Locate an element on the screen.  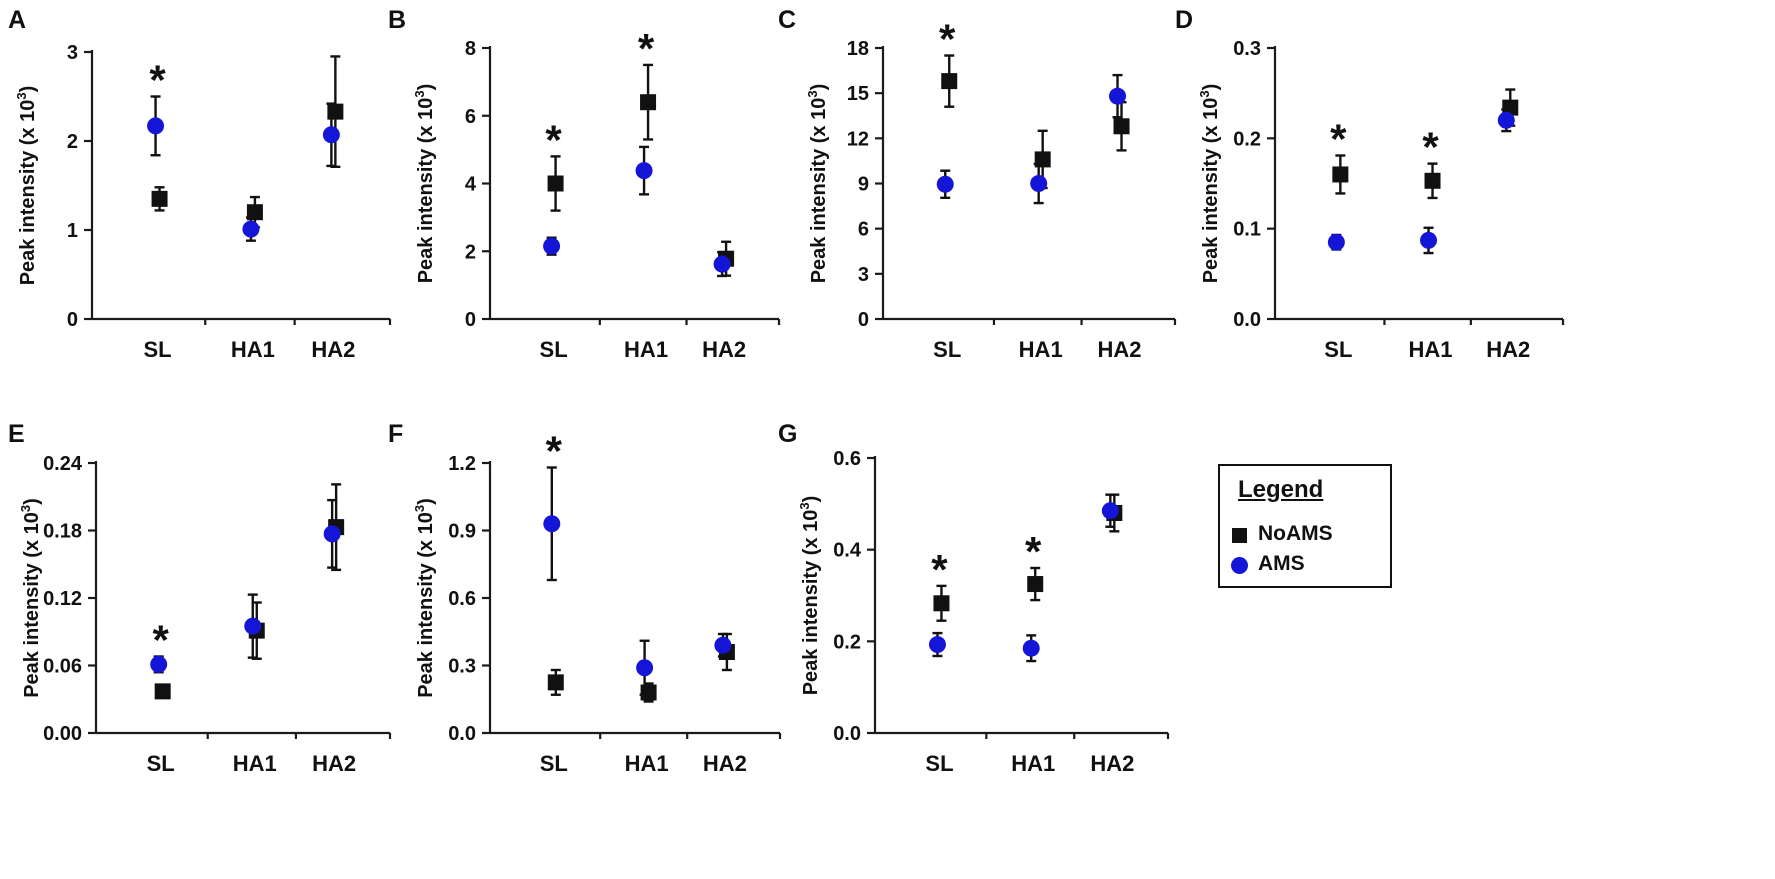
panel-f-y-tick-label: 0.9 is located at coordinates (462, 532).